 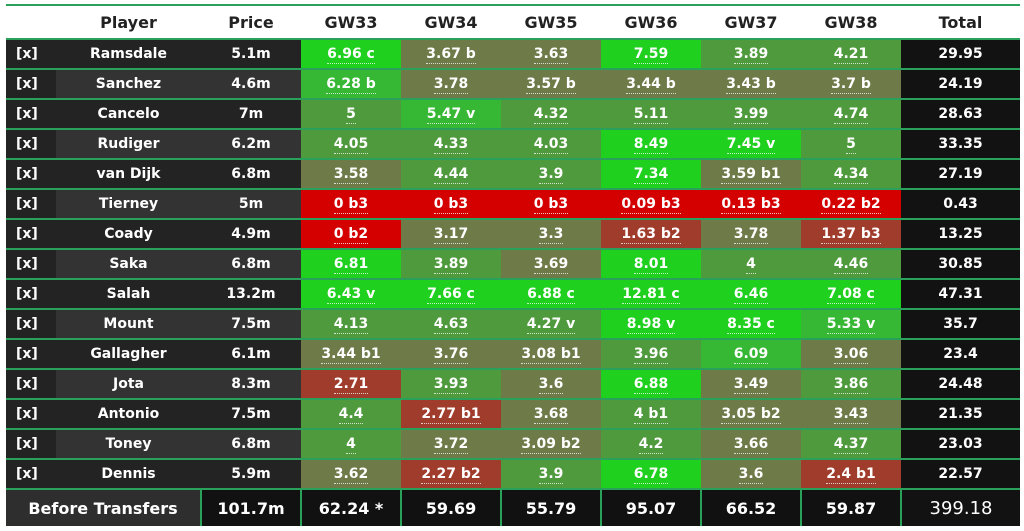 What do you see at coordinates (451, 415) in the screenshot?
I see `gw-points-value: 2.77 b1` at bounding box center [451, 415].